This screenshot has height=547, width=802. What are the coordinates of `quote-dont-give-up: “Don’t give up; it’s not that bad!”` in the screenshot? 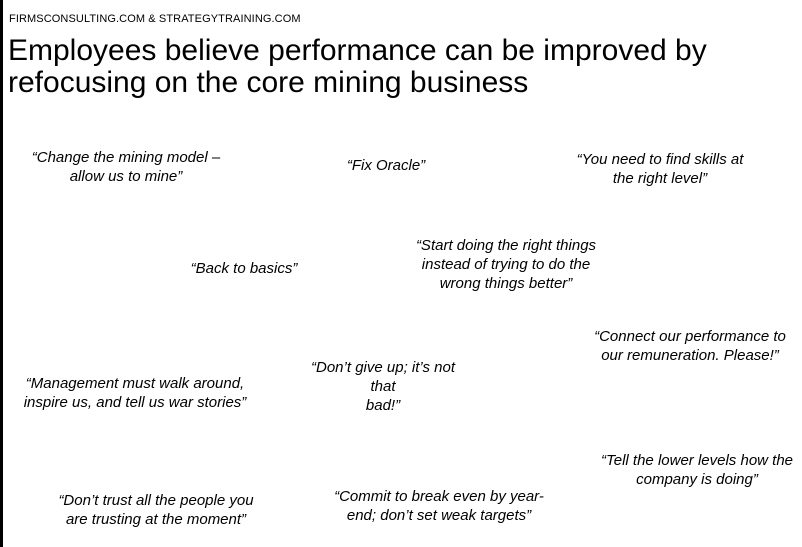 It's located at (383, 386).